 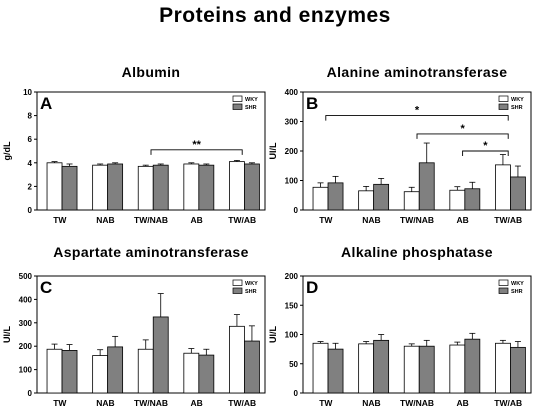 What do you see at coordinates (30, 186) in the screenshot?
I see `y-tick-label: 2` at bounding box center [30, 186].